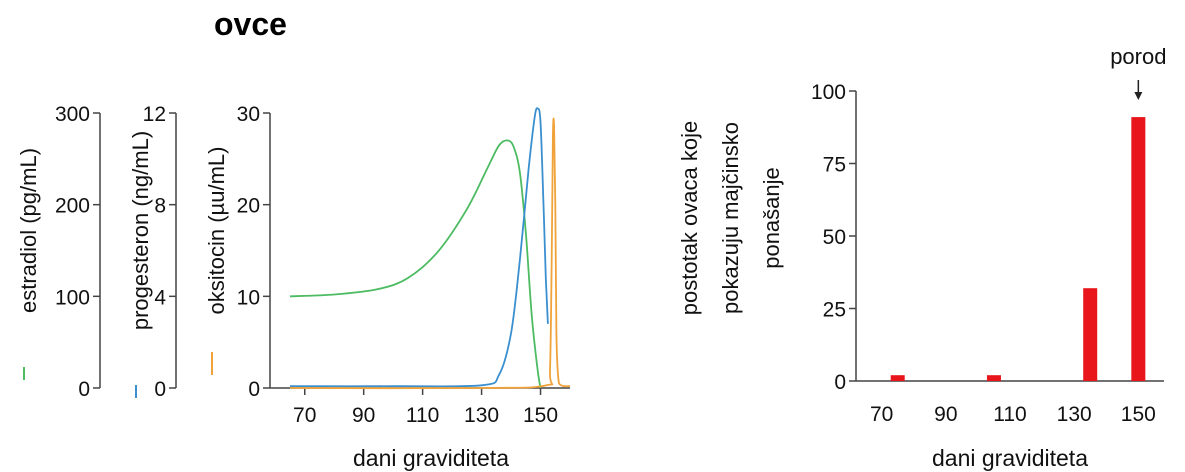 The width and height of the screenshot is (1185, 472). What do you see at coordinates (1138, 56) in the screenshot?
I see `annotation-label: porod` at bounding box center [1138, 56].